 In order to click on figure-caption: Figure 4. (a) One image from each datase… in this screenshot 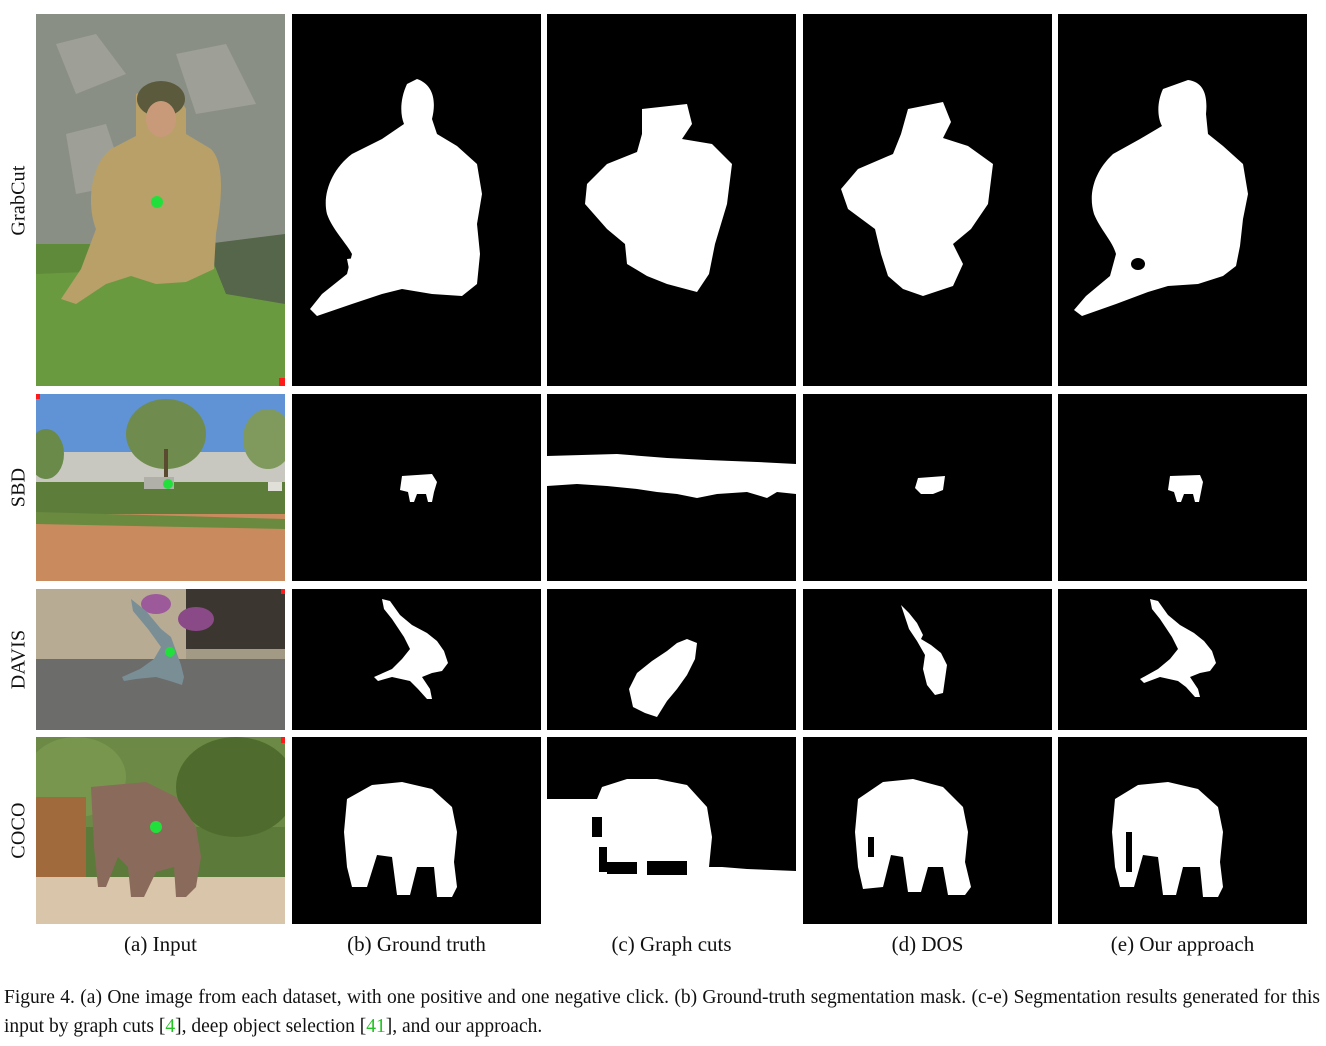, I will do `click(662, 1012)`.